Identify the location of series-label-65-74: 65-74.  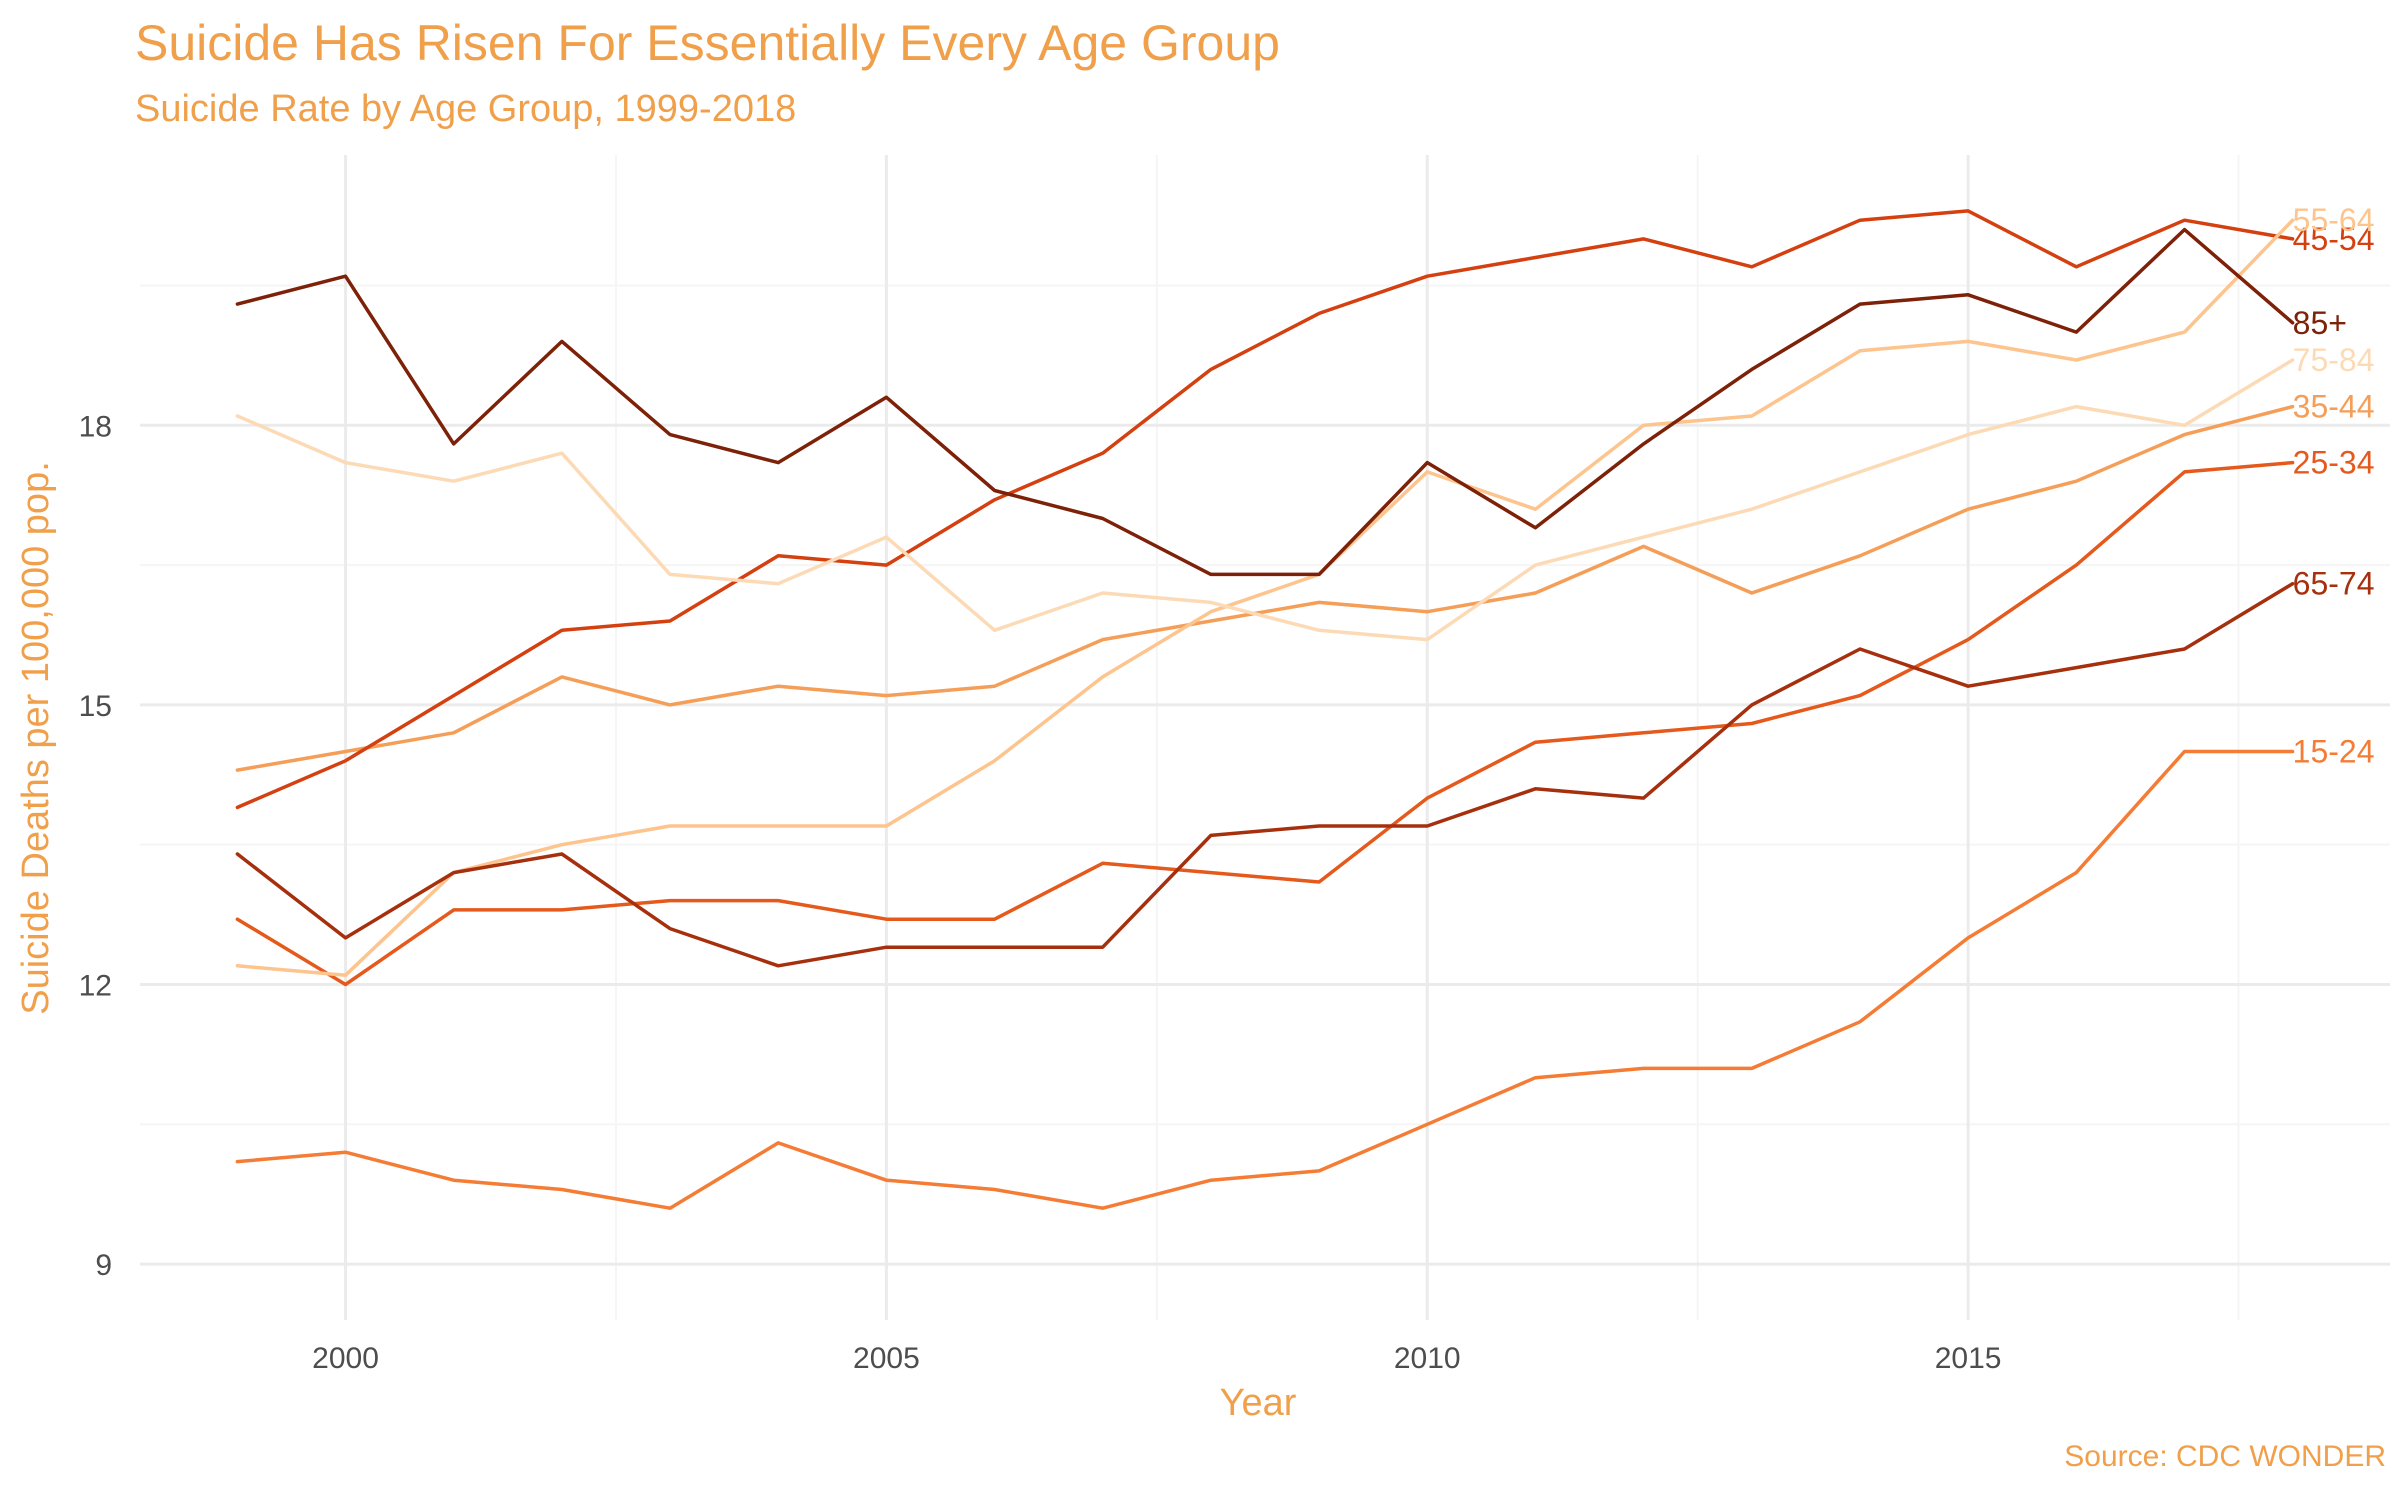
(2334, 584).